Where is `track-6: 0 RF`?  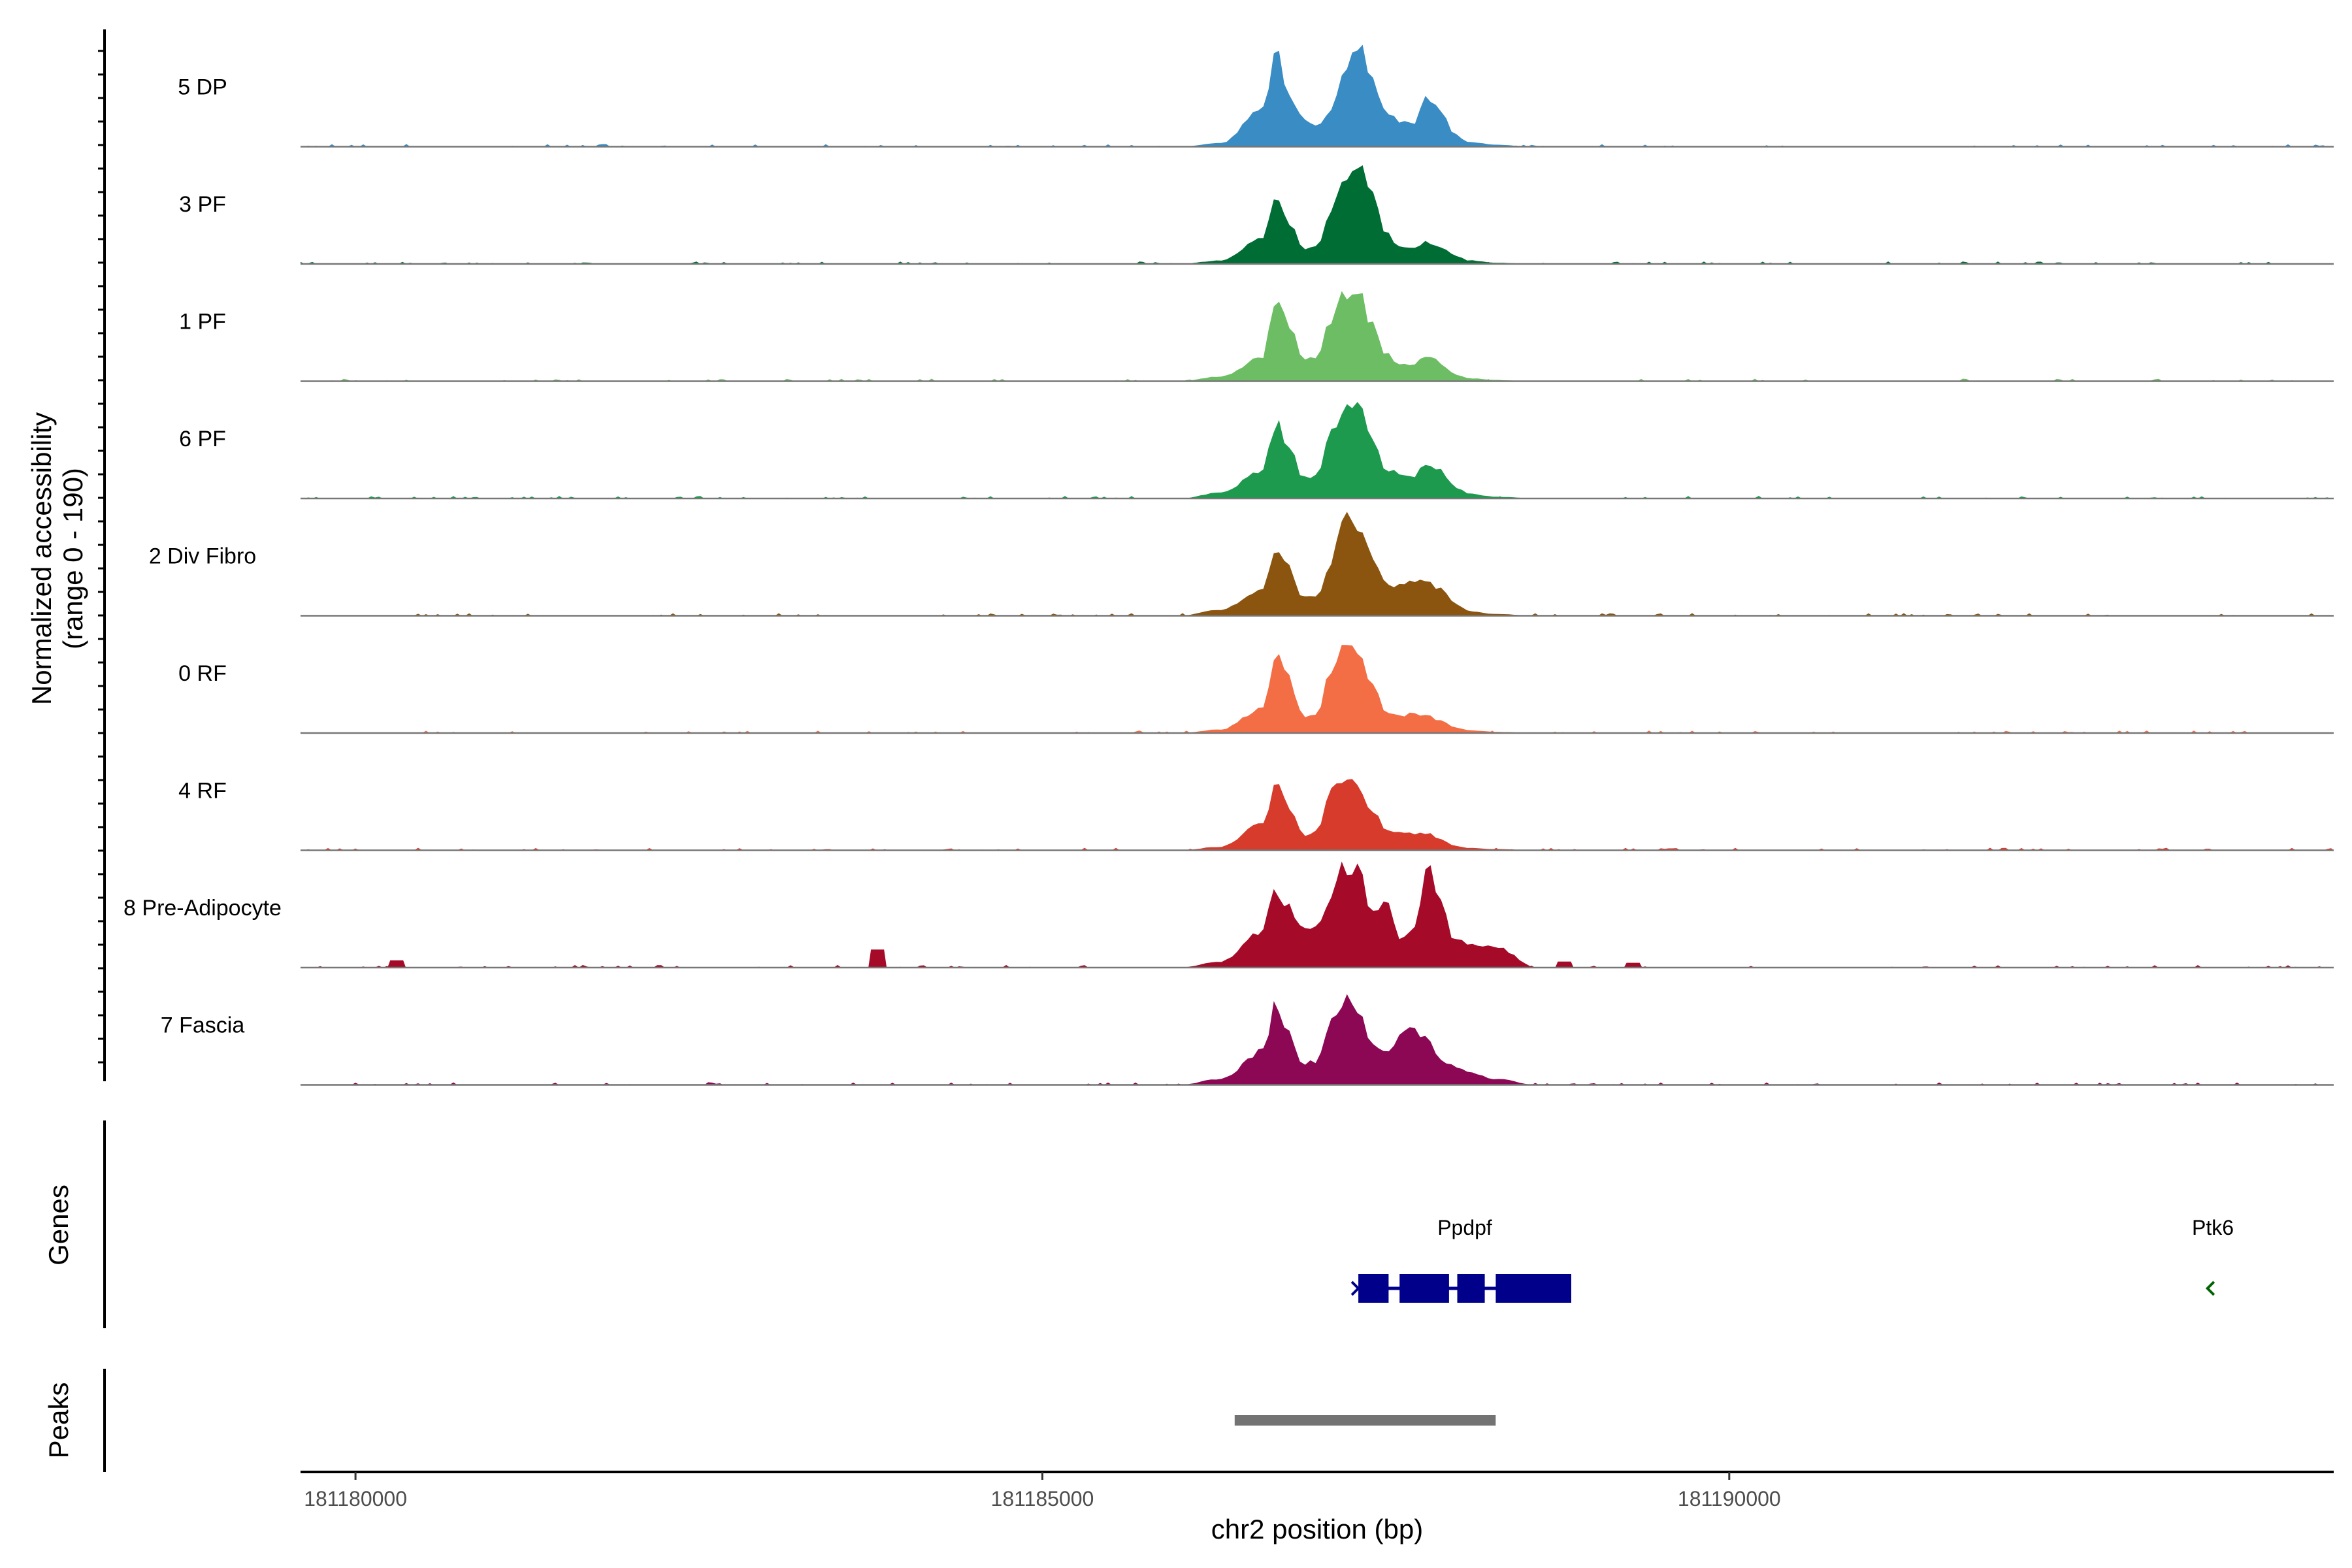 track-6: 0 RF is located at coordinates (1256, 689).